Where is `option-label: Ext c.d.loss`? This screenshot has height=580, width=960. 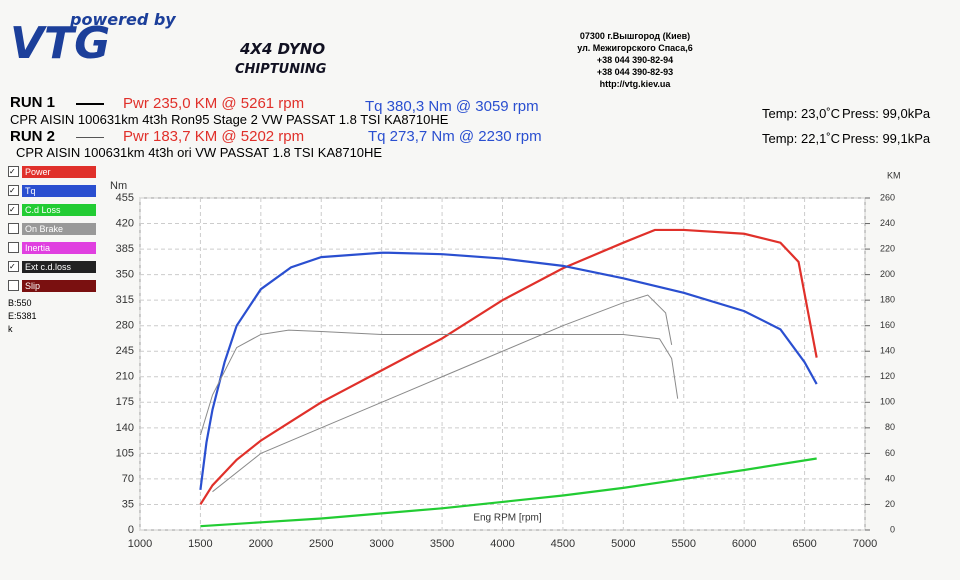
option-label: Ext c.d.loss is located at coordinates (59, 266).